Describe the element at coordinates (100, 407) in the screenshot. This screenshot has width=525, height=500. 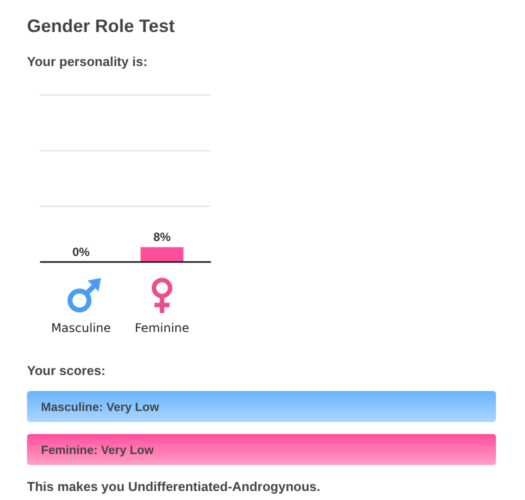
I see `text: Masculine: Very Low` at that location.